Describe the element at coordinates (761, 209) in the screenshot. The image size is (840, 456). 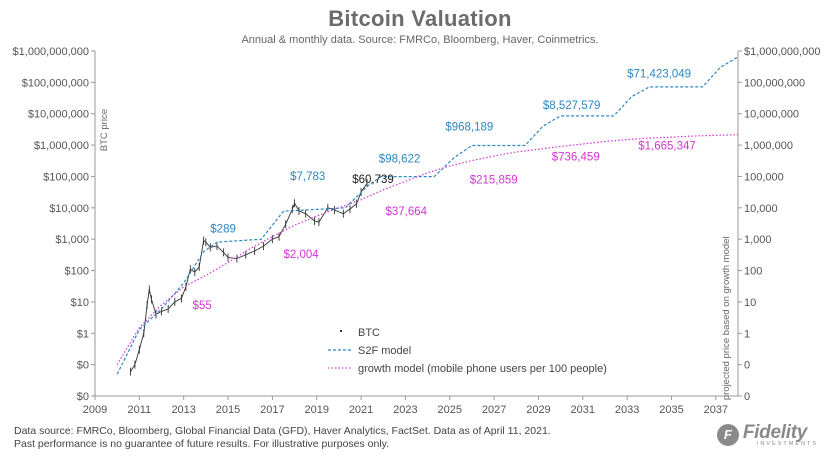
I see `y2-tick-label: 10,000` at that location.